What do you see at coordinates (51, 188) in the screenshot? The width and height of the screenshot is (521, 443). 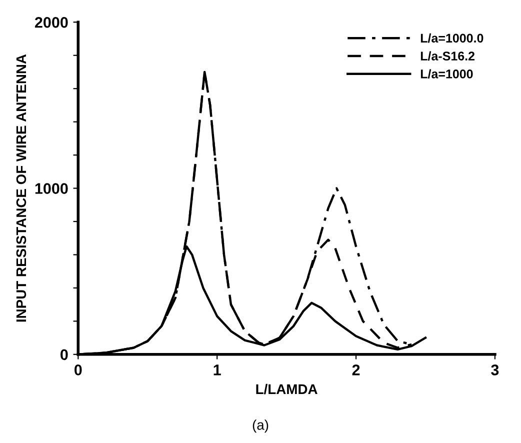 I see `y-tick-label: 1000` at bounding box center [51, 188].